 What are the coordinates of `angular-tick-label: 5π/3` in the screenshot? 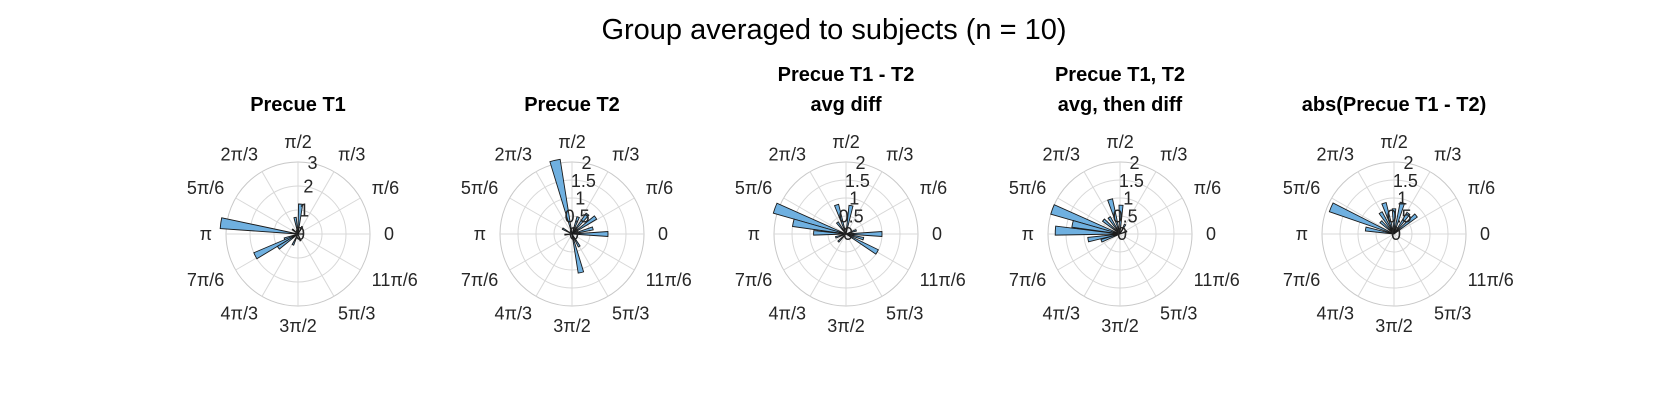 It's located at (630, 314).